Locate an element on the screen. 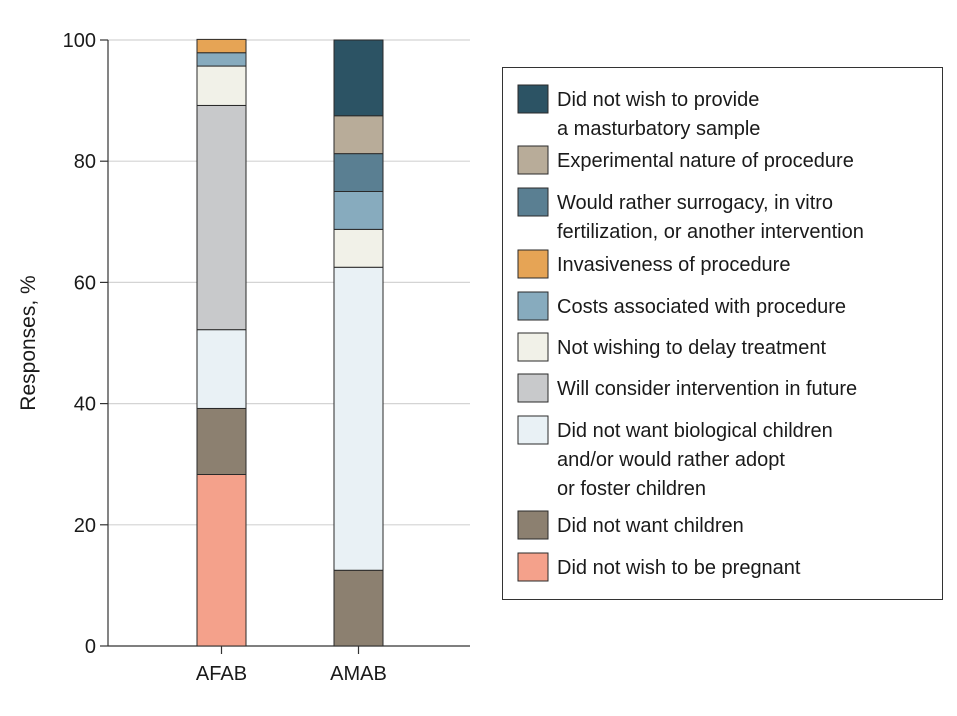  y-axis-label: Responses, % is located at coordinates (28, 342).